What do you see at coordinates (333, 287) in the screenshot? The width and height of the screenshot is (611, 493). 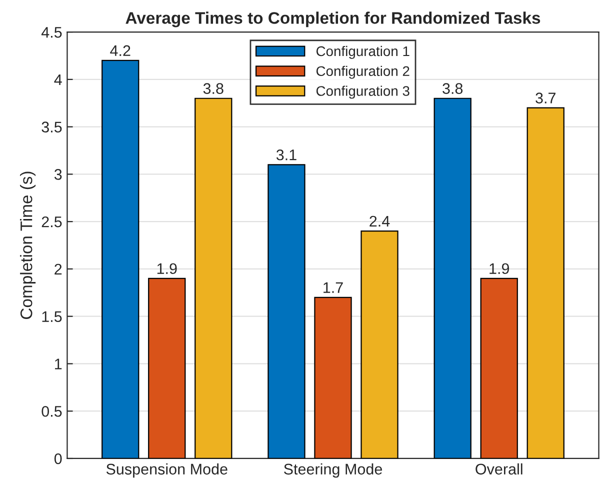 I see `data-label: 1.7` at bounding box center [333, 287].